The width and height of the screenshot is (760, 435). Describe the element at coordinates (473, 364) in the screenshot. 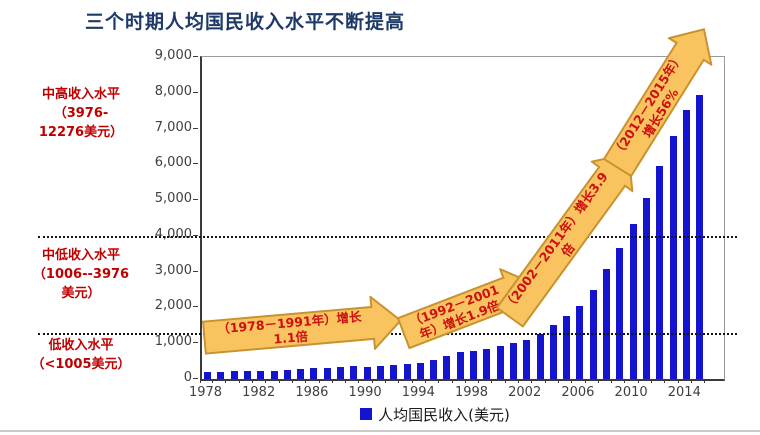

I see `bar-1998` at that location.